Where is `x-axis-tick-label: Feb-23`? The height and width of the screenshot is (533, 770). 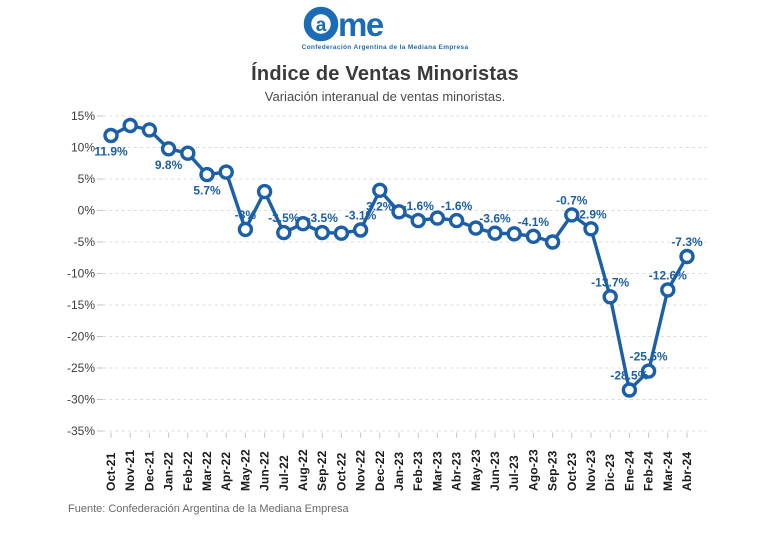
x-axis-tick-label: Feb-23 is located at coordinates (418, 471).